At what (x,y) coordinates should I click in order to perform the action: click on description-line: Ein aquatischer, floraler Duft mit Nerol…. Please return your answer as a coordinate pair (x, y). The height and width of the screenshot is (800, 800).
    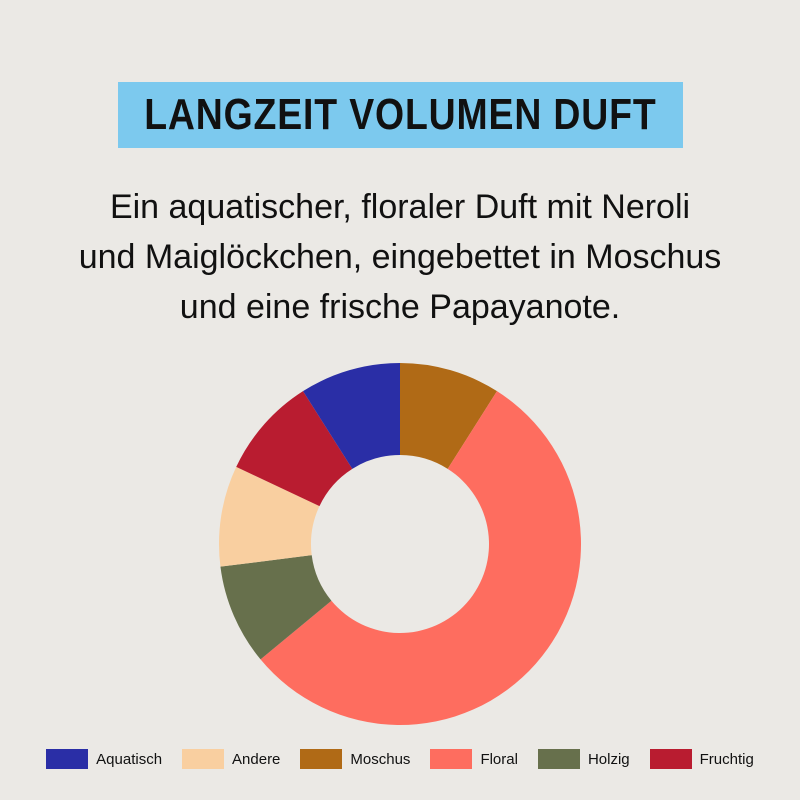
    Looking at the image, I should click on (400, 207).